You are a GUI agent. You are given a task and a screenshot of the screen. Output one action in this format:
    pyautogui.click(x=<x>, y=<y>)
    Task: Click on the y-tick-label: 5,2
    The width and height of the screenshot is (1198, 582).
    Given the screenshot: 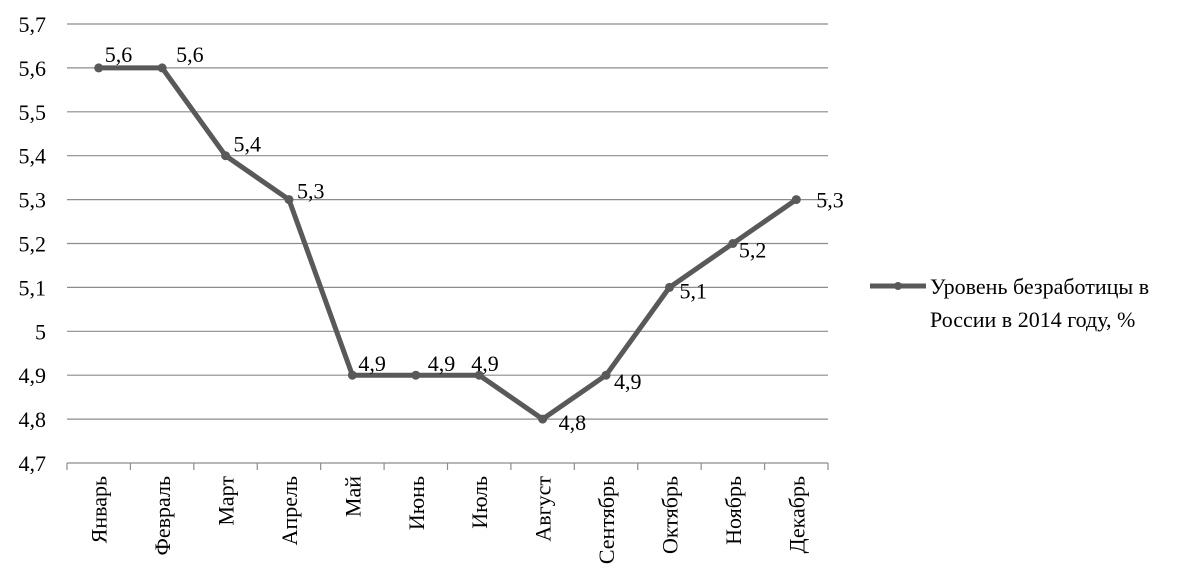 What is the action you would take?
    pyautogui.click(x=33, y=244)
    